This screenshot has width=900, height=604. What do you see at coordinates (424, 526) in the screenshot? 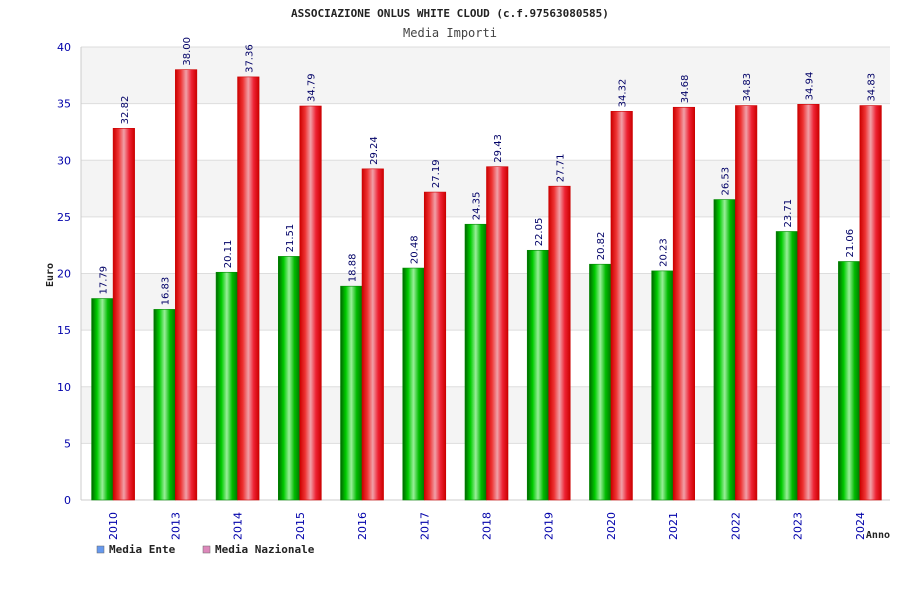
I see `x-tick-label: 2017` at bounding box center [424, 526].